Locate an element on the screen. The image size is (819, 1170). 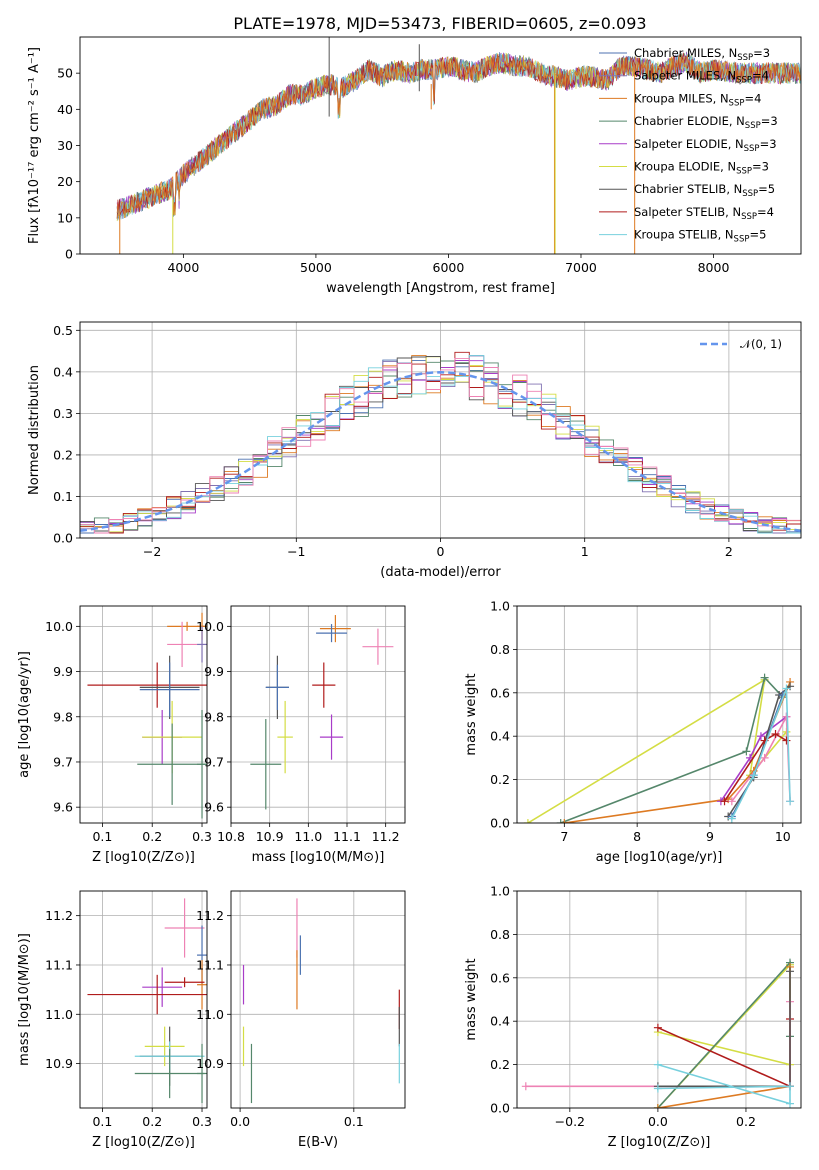
legend-label-main: Salpeter MILES, N is located at coordinates (685, 76).